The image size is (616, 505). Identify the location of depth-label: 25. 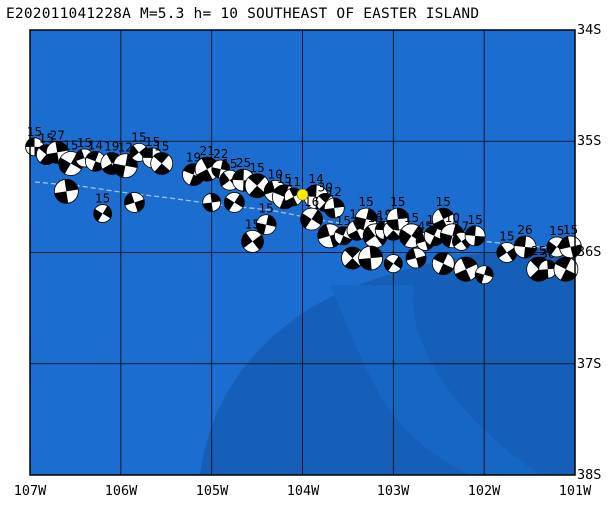
(243, 163).